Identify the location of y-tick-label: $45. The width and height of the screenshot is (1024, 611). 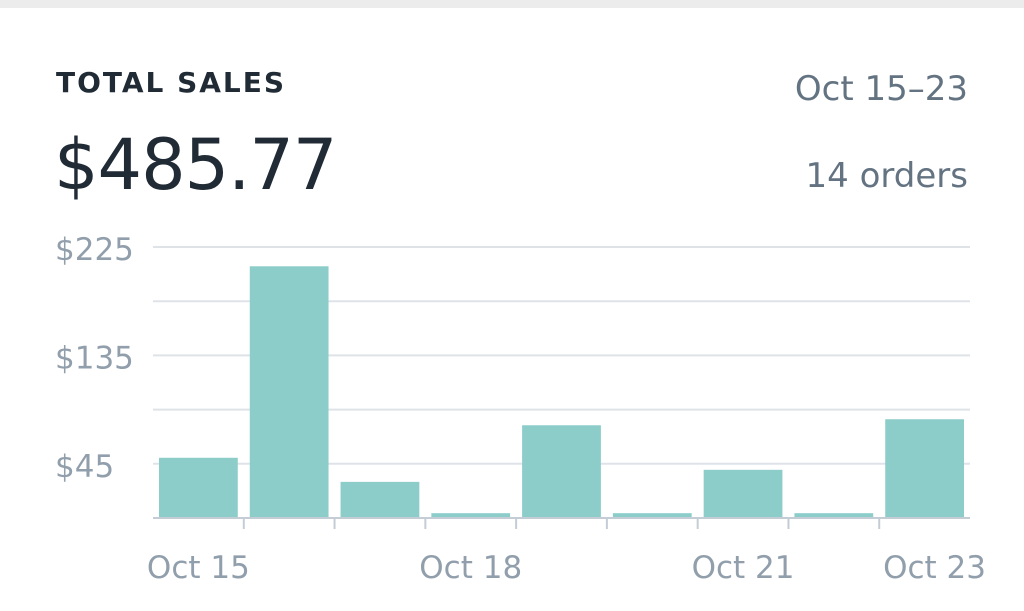
(84, 467).